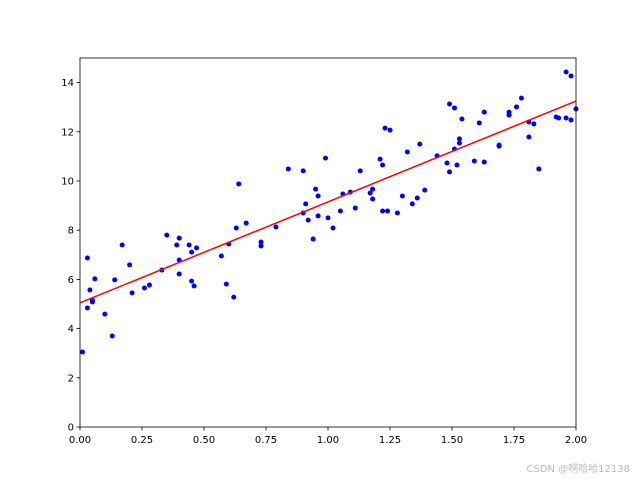 The width and height of the screenshot is (640, 480). Describe the element at coordinates (71, 231) in the screenshot. I see `y-tick-label: 8` at that location.